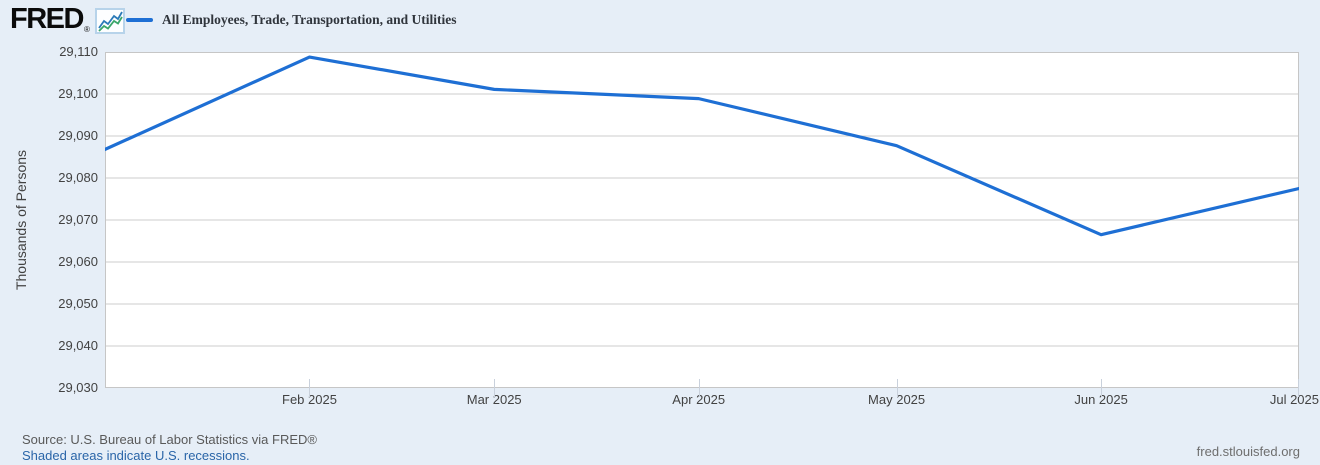  What do you see at coordinates (1248, 451) in the screenshot?
I see `site-watermark: fred.stlouisfed.org` at bounding box center [1248, 451].